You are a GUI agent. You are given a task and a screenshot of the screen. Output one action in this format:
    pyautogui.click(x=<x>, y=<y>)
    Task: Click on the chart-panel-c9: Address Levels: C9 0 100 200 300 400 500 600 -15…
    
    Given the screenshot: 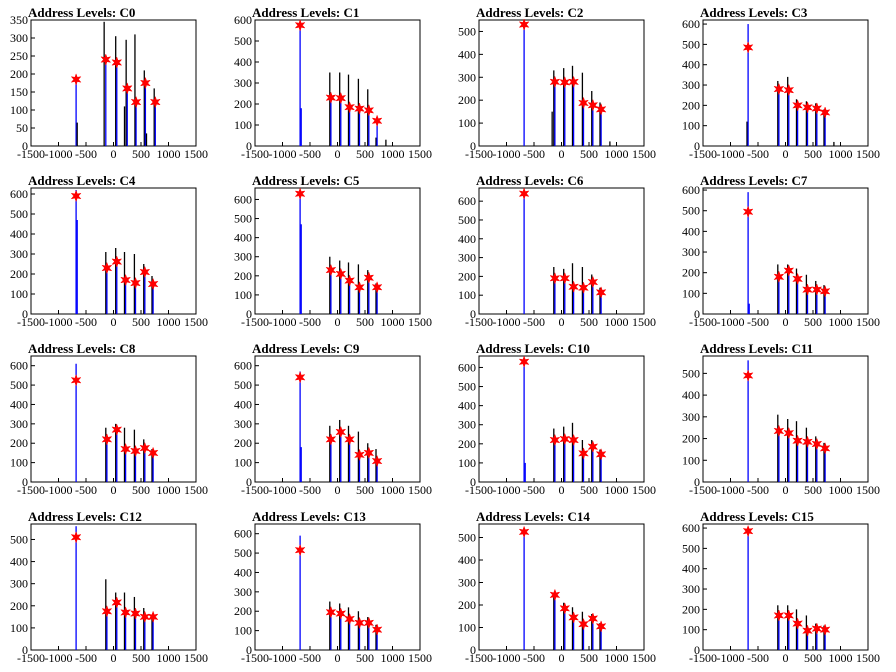 What is the action you would take?
    pyautogui.click(x=333, y=419)
    